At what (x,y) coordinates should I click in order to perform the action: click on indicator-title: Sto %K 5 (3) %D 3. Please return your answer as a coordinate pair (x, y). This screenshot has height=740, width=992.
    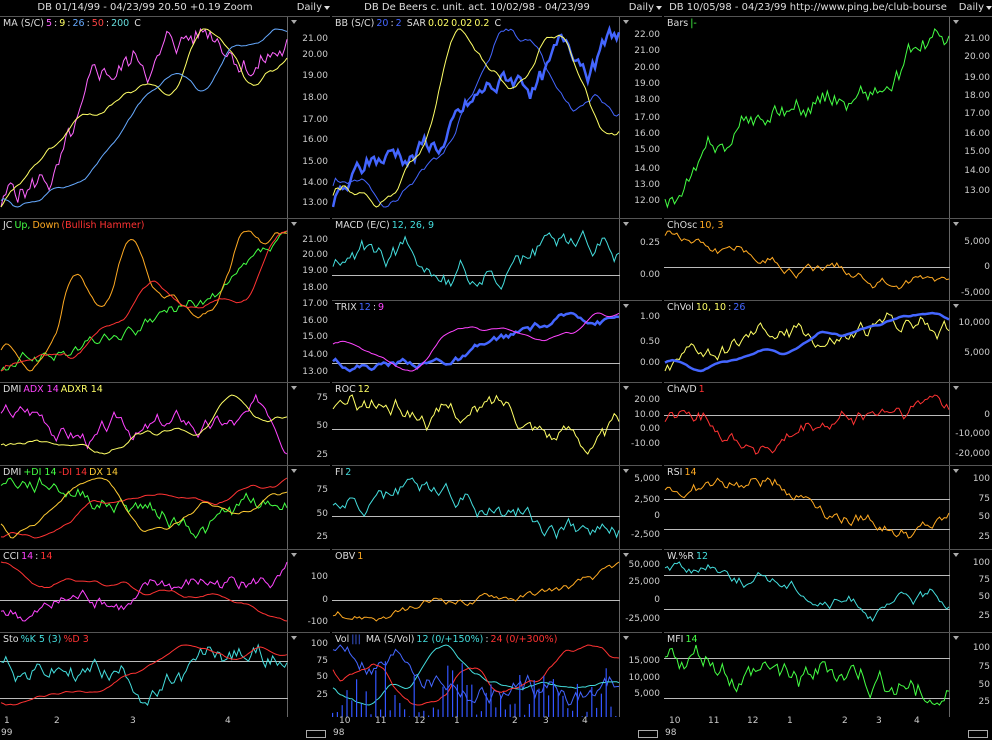
    Looking at the image, I should click on (47, 639).